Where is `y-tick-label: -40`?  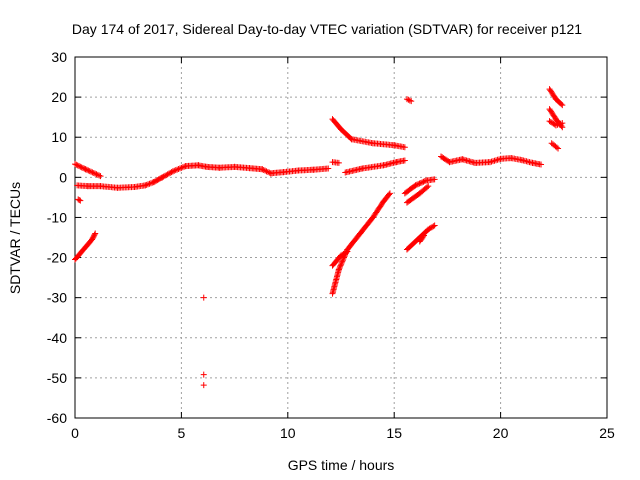
y-tick-label: -40 is located at coordinates (57, 338).